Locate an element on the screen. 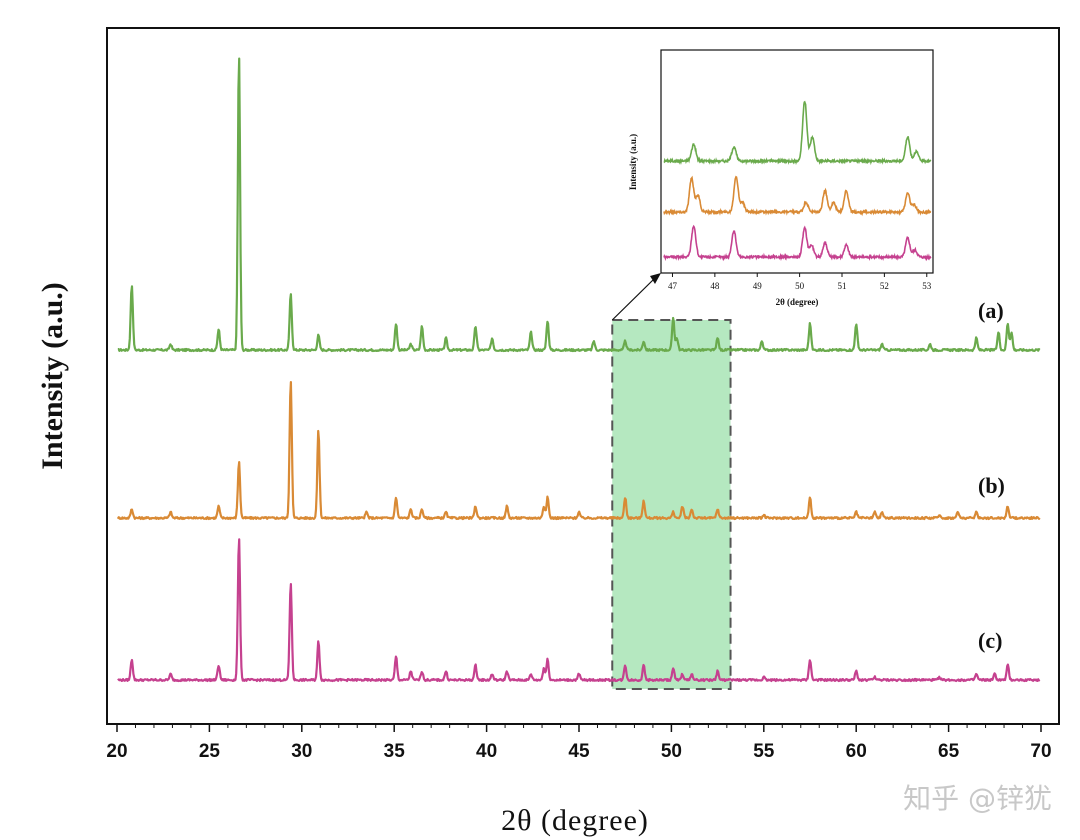 The image size is (1080, 840). x-tick-label-40: 40 is located at coordinates (486, 751).